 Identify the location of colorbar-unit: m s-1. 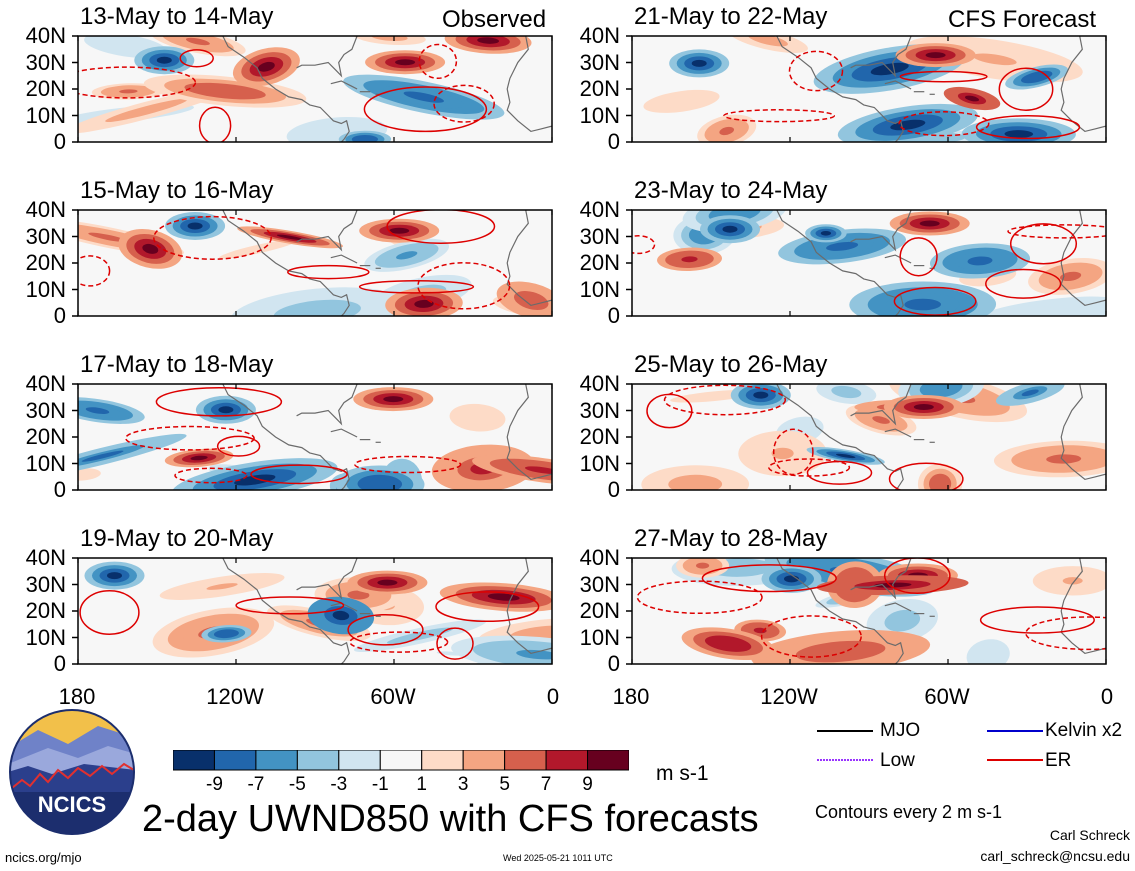
(682, 773).